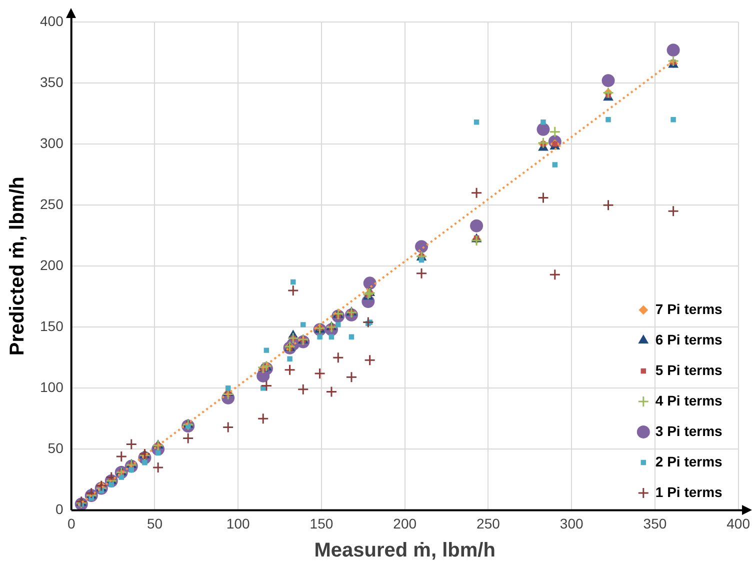 This screenshot has height=565, width=756. I want to click on legend-label: 6 Pi terms, so click(689, 339).